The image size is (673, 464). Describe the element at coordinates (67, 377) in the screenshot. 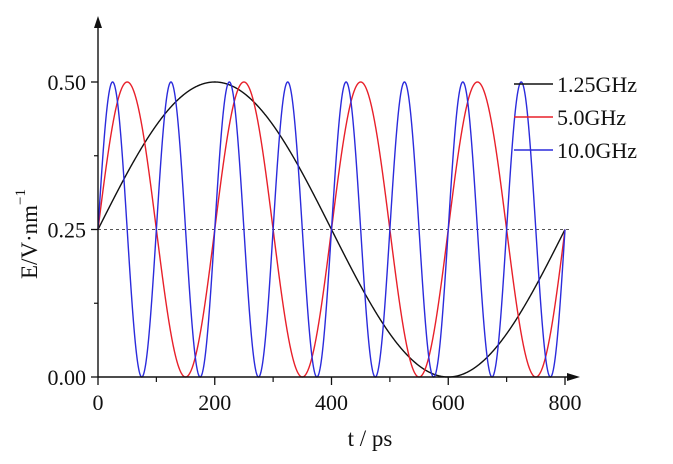

I see `y-tick-label: 0.00` at that location.